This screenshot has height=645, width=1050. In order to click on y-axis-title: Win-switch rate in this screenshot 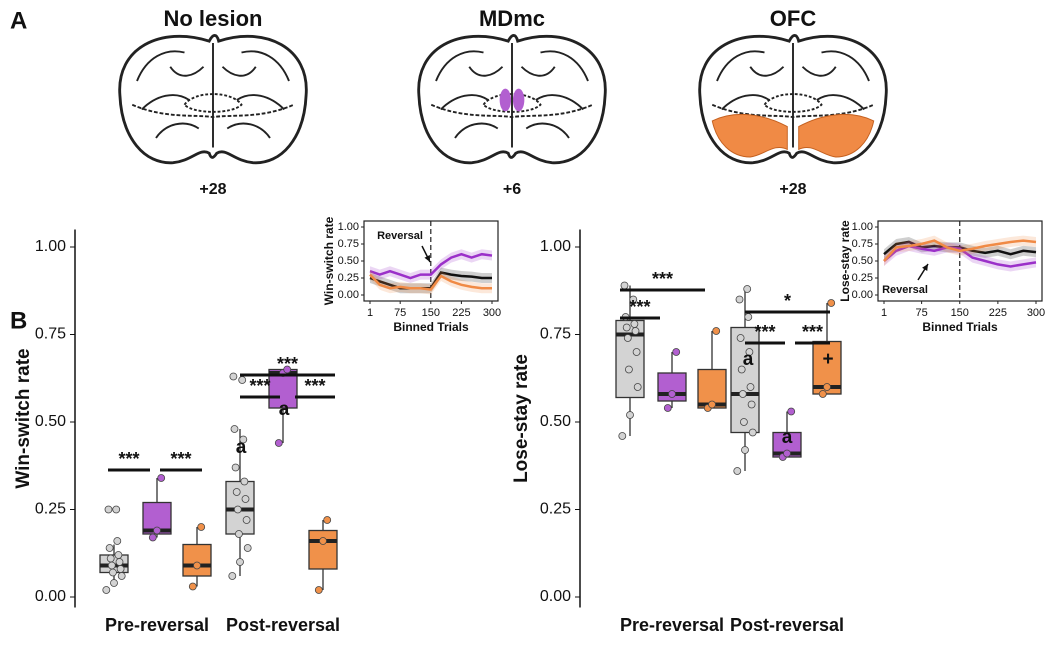, I will do `click(329, 260)`.